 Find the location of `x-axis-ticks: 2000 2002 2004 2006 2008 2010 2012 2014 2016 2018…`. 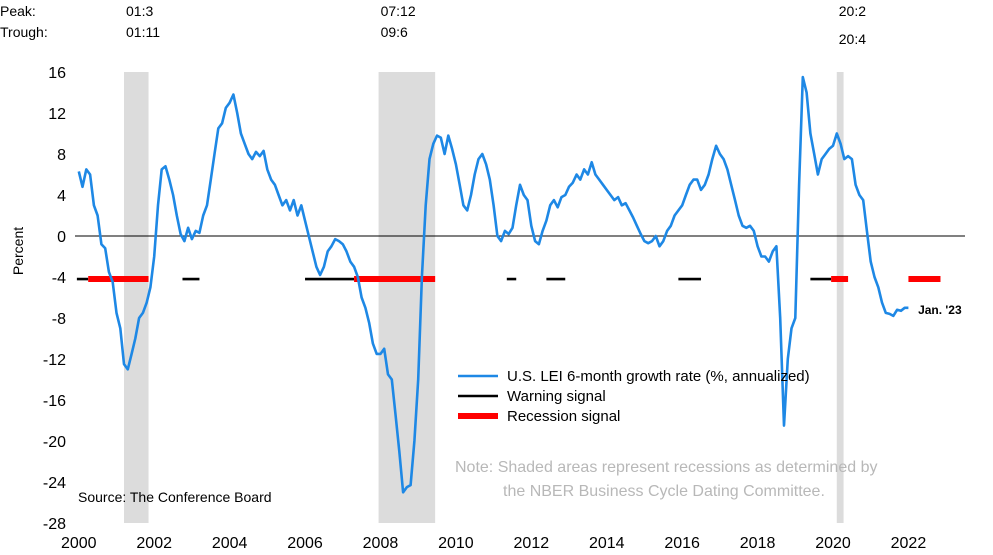

x-axis-ticks: 2000 2002 2004 2006 2008 2010 2012 2014 2016 2018… is located at coordinates (493, 543).